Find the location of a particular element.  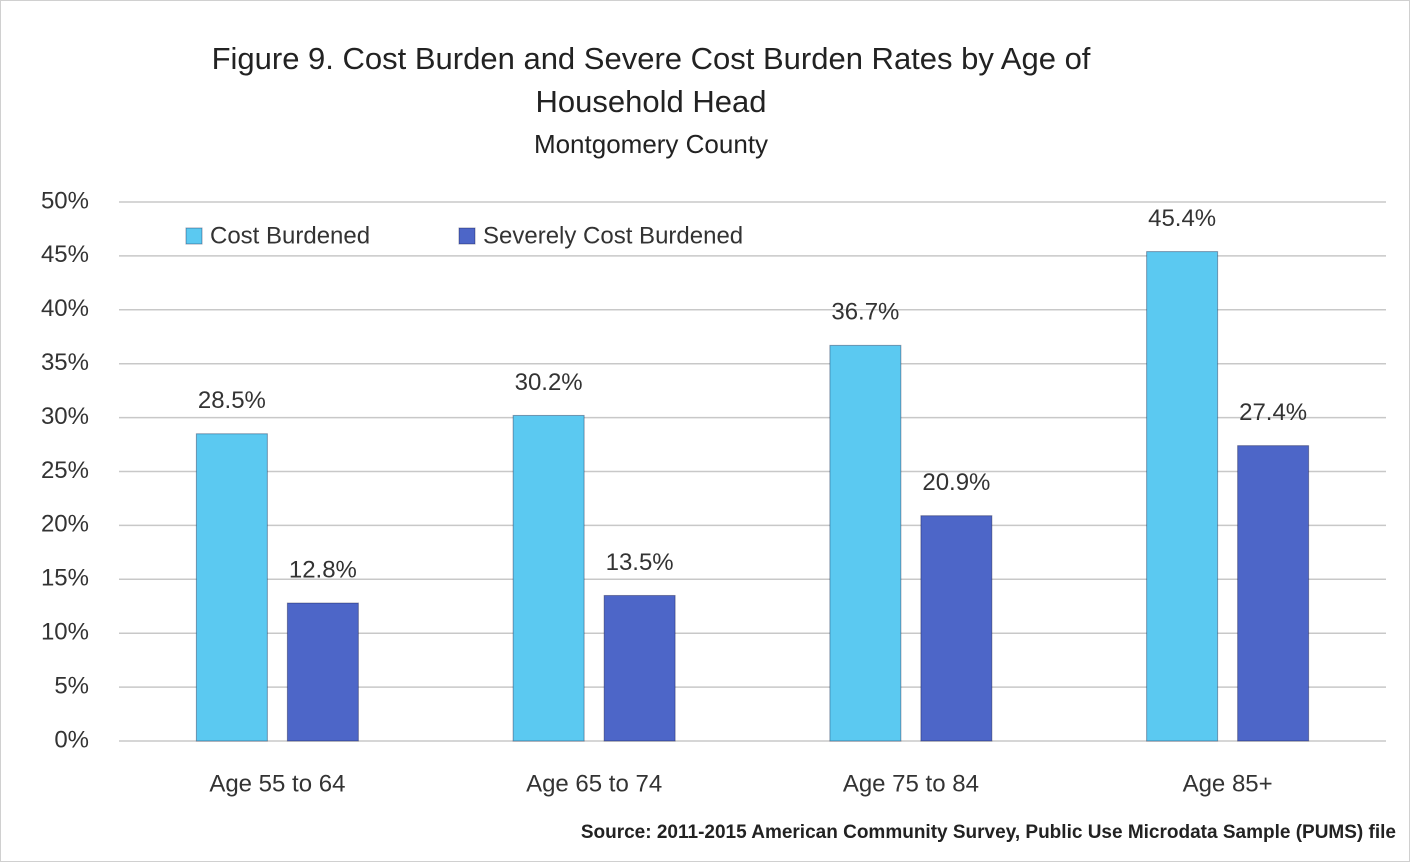

y-tick-label: 20% is located at coordinates (65, 524).